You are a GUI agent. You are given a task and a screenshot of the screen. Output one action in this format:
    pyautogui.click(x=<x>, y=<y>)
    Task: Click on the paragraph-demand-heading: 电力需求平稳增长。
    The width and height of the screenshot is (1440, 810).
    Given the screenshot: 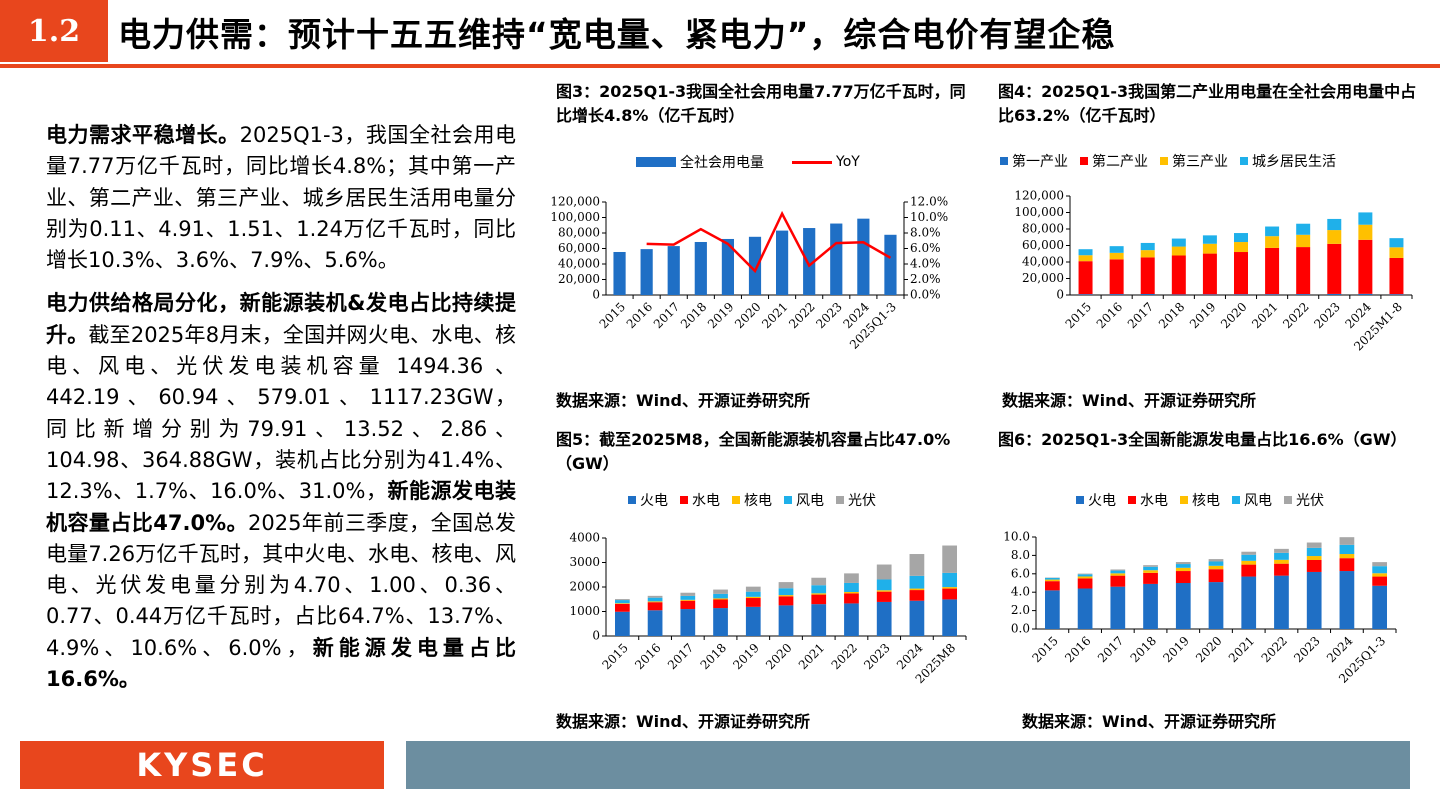 What is the action you would take?
    pyautogui.click(x=143, y=135)
    